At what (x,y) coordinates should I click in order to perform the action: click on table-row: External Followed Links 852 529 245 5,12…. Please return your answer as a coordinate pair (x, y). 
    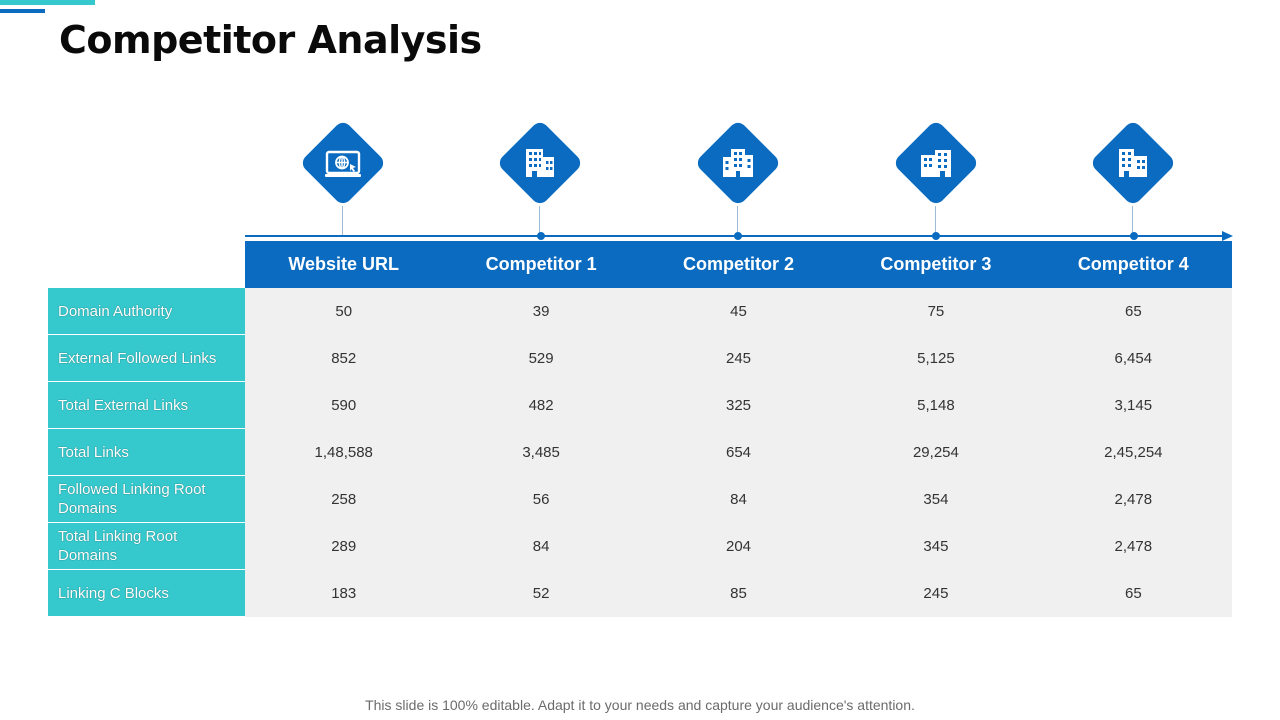
    Looking at the image, I should click on (640, 358).